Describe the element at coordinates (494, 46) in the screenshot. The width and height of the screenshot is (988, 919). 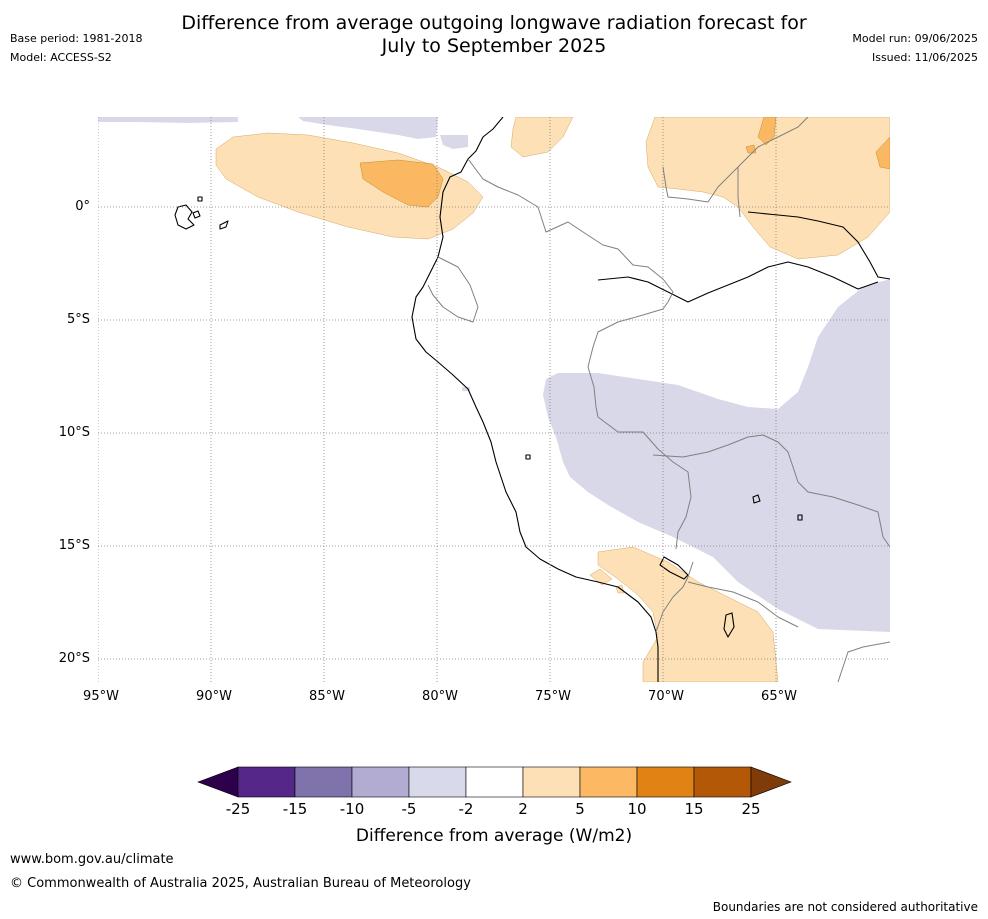
I see `title-line-2: July to September 2025` at that location.